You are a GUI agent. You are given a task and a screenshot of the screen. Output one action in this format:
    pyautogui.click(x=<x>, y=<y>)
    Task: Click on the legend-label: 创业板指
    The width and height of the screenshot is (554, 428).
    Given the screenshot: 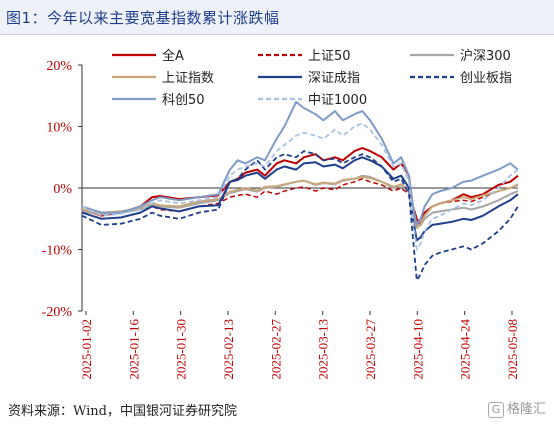 What is the action you would take?
    pyautogui.click(x=486, y=78)
    